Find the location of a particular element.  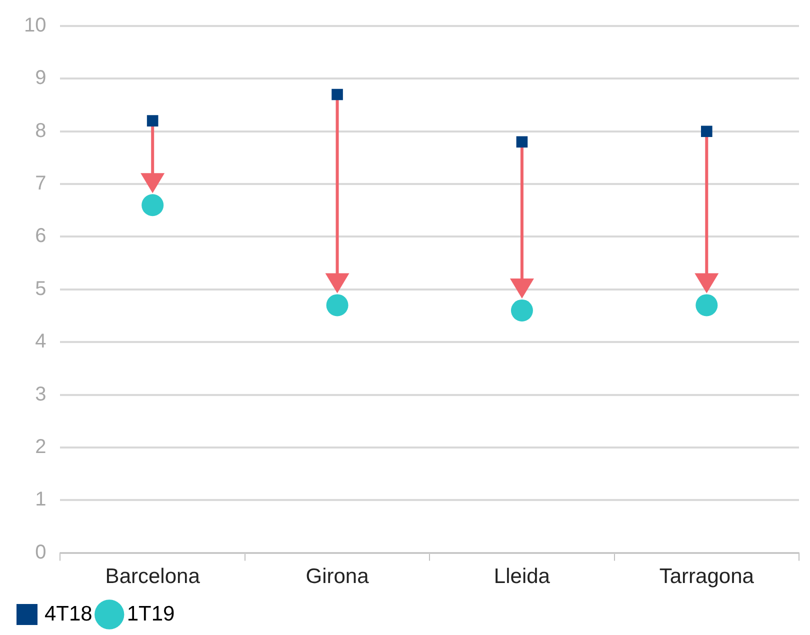

y-tick-label: 0 is located at coordinates (40, 552).